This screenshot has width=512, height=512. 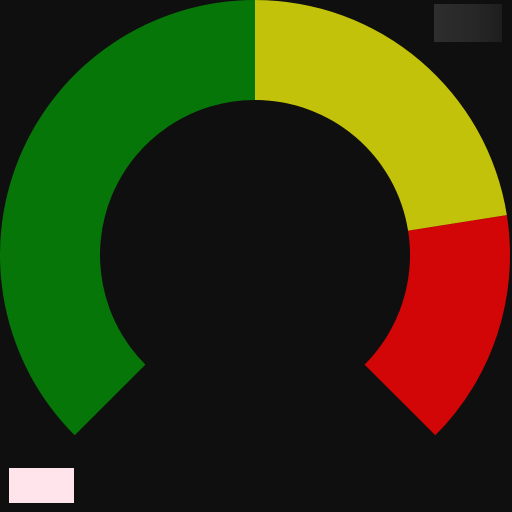 I want to click on corner-chip, so click(x=468, y=23).